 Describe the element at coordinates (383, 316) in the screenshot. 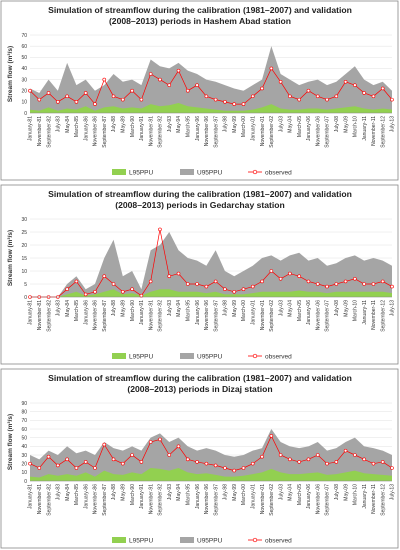

I see `x-tick-label: September-12` at that location.